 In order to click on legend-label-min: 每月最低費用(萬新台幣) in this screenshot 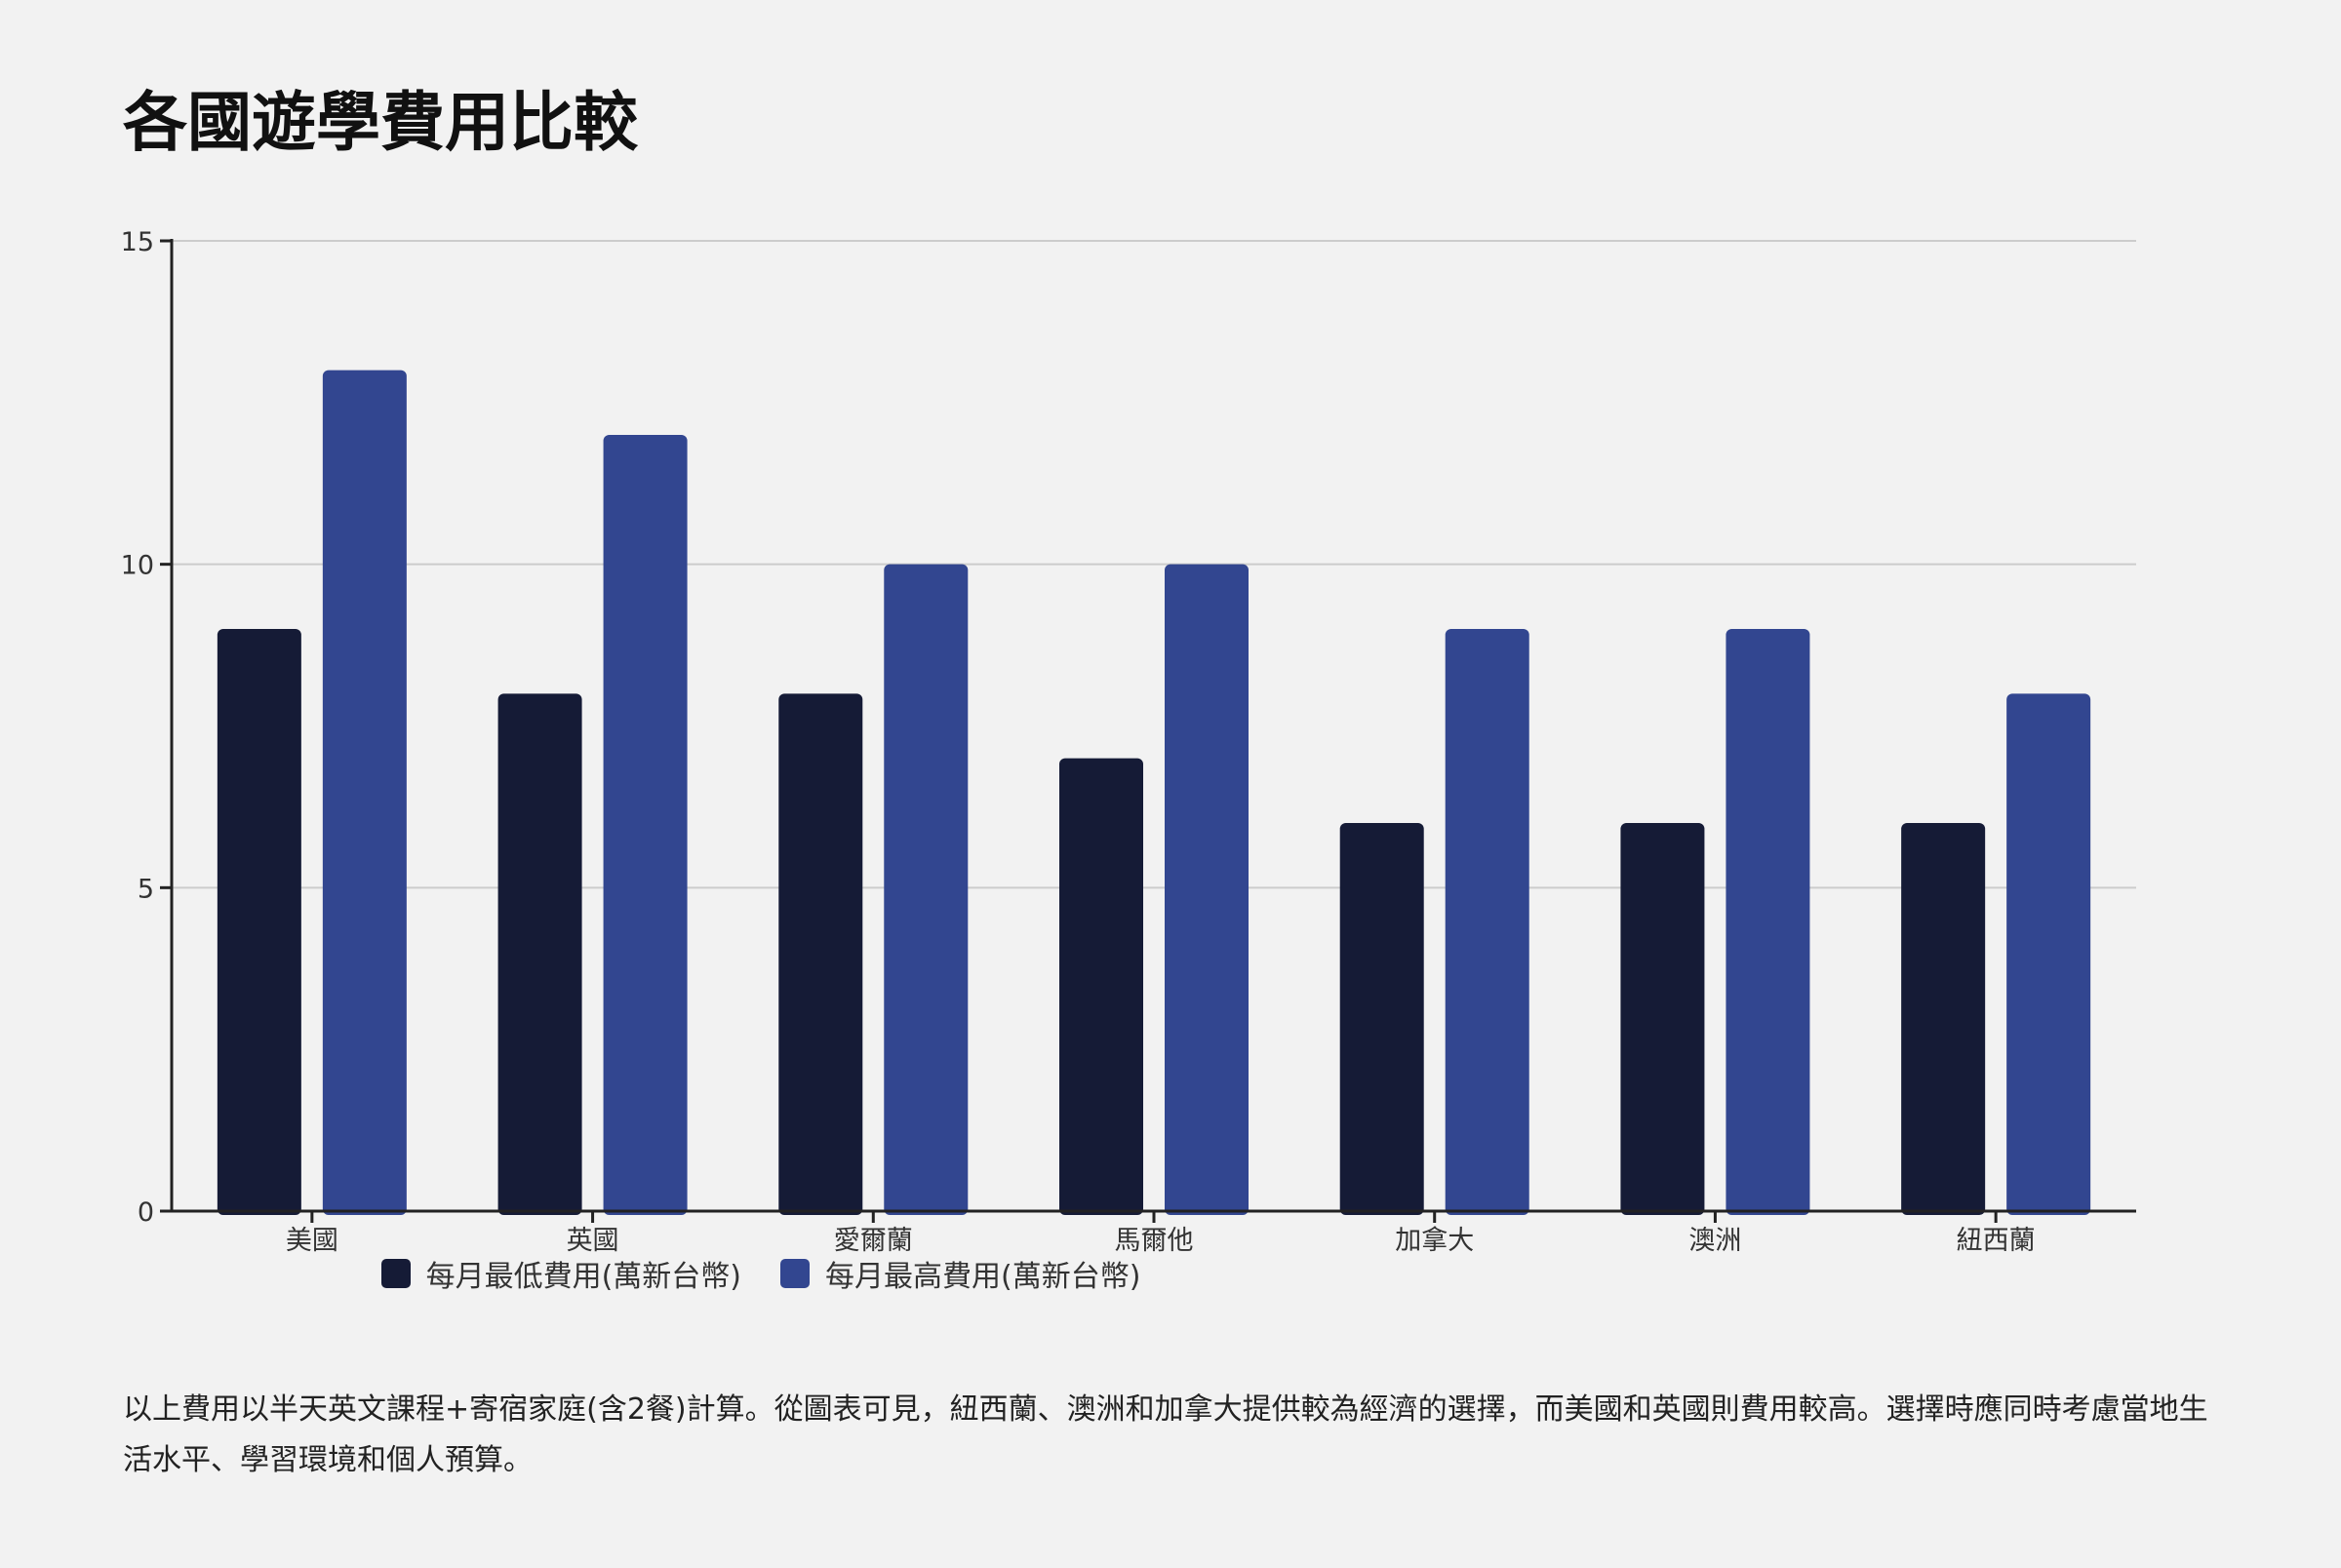, I will do `click(583, 1277)`.